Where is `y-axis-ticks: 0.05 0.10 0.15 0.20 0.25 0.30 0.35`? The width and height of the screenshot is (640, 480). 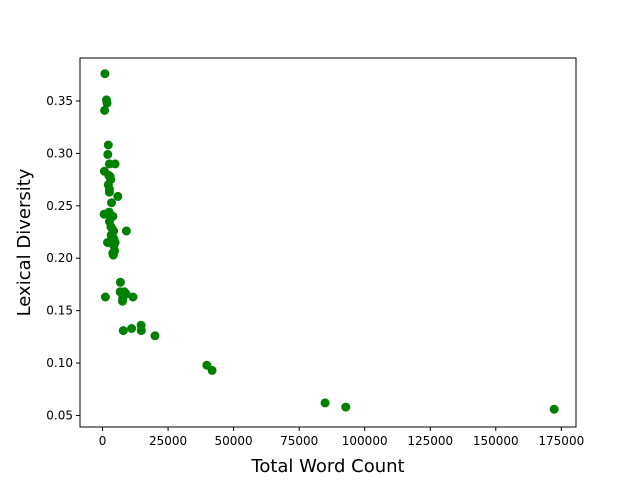 y-axis-ticks: 0.05 0.10 0.15 0.20 0.25 0.30 0.35 is located at coordinates (63, 258).